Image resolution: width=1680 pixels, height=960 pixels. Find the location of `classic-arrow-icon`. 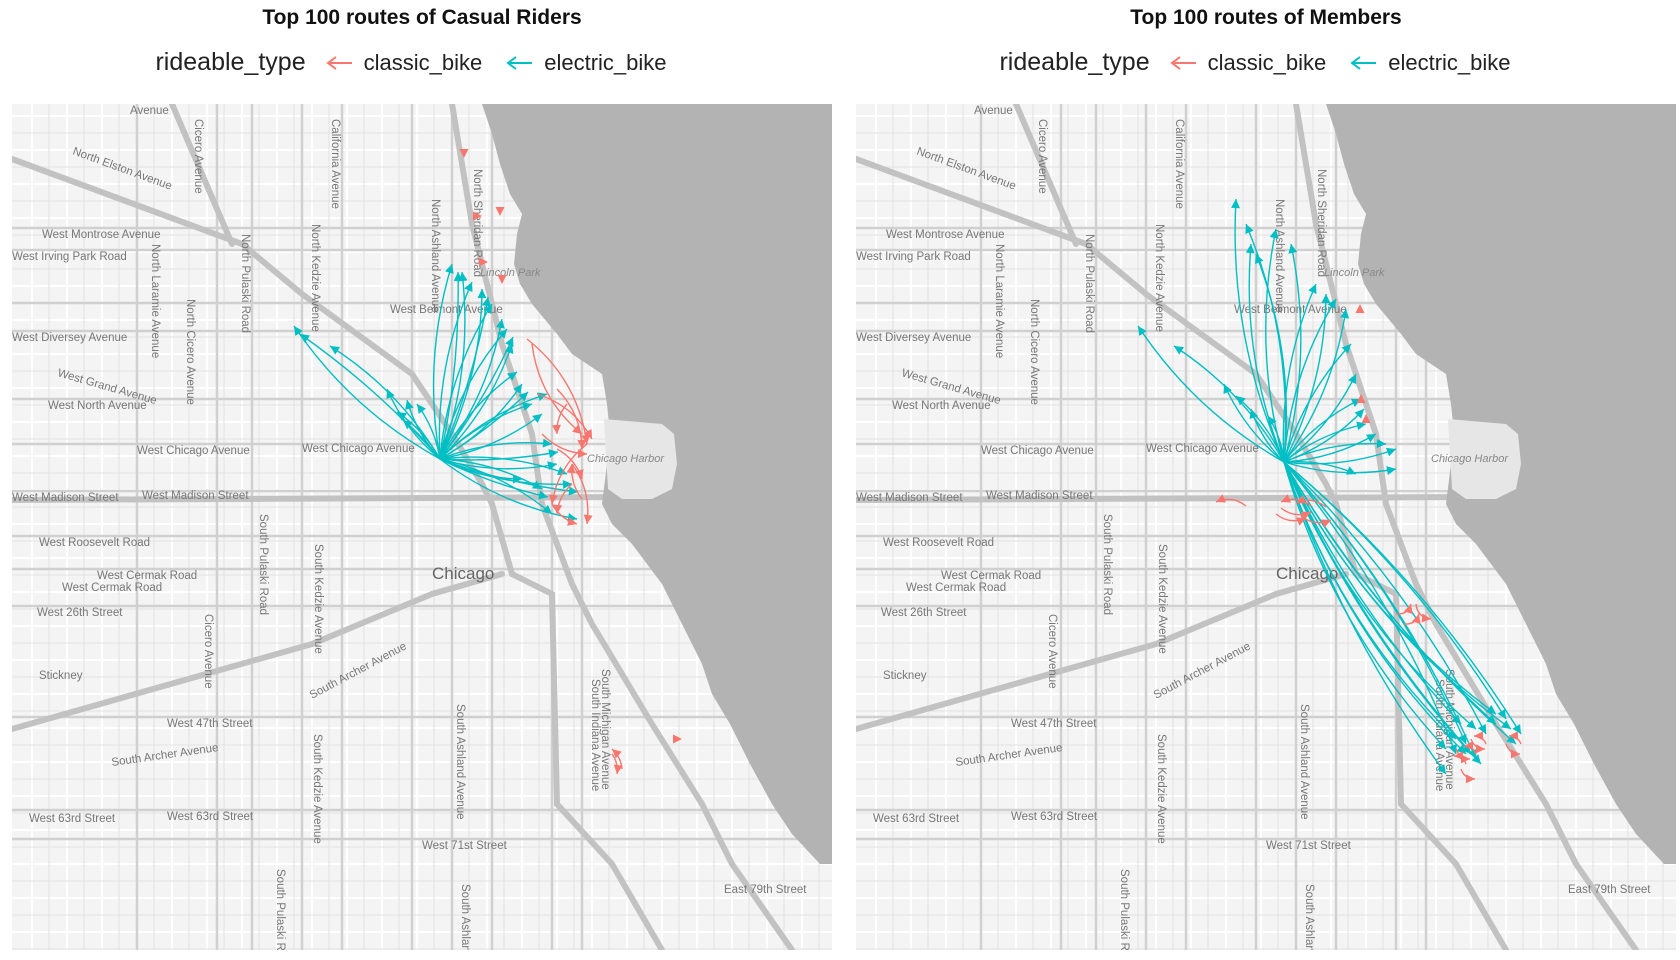

classic-arrow-icon is located at coordinates (338, 62).